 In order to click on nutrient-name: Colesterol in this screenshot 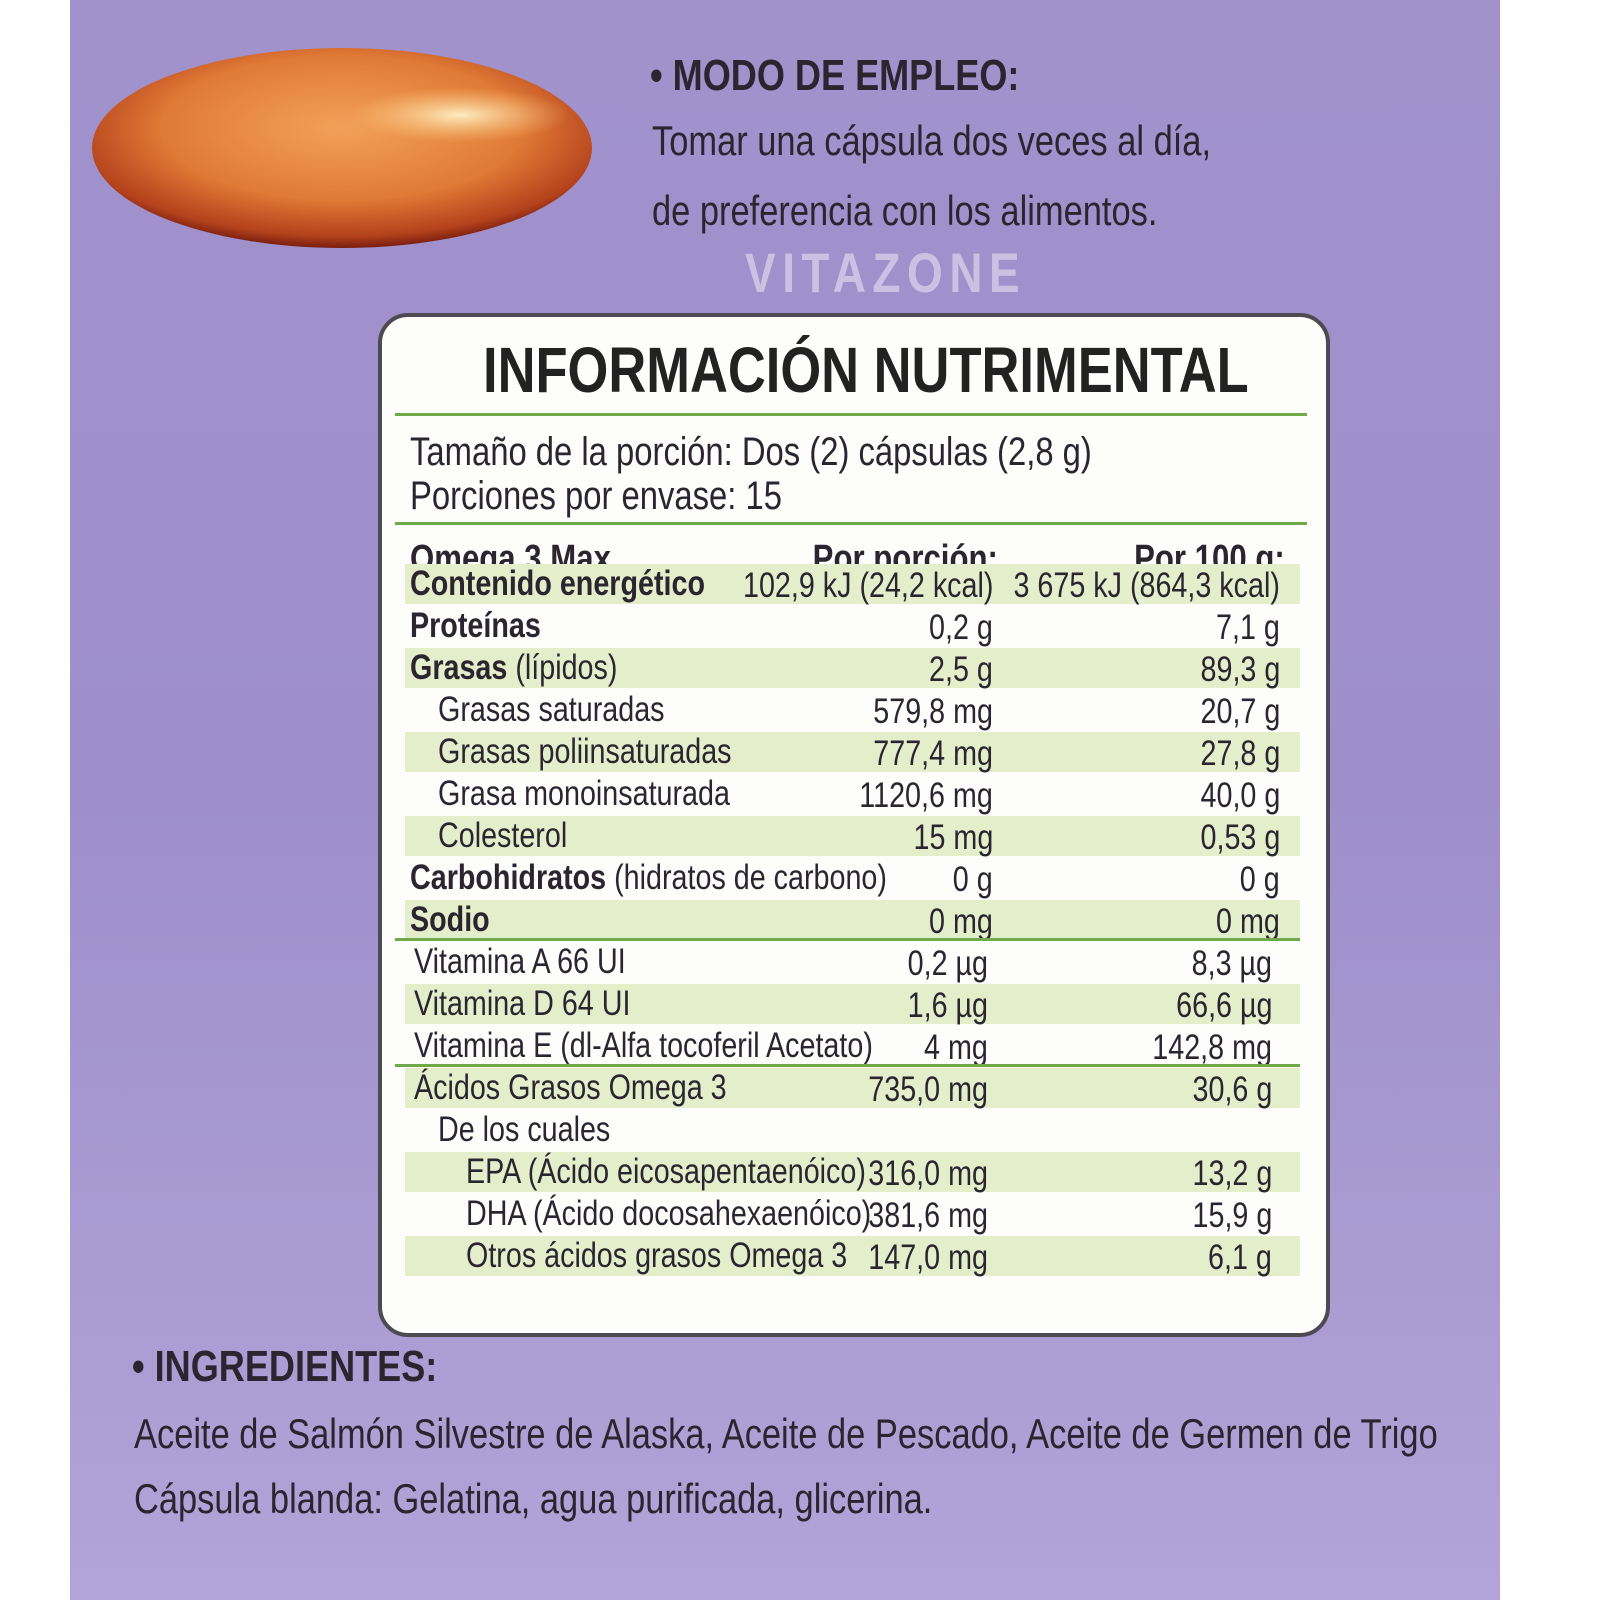, I will do `click(503, 835)`.